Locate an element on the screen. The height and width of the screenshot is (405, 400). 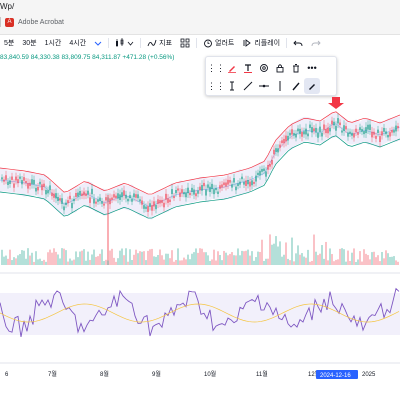
text-color-icon is located at coordinates (248, 68).